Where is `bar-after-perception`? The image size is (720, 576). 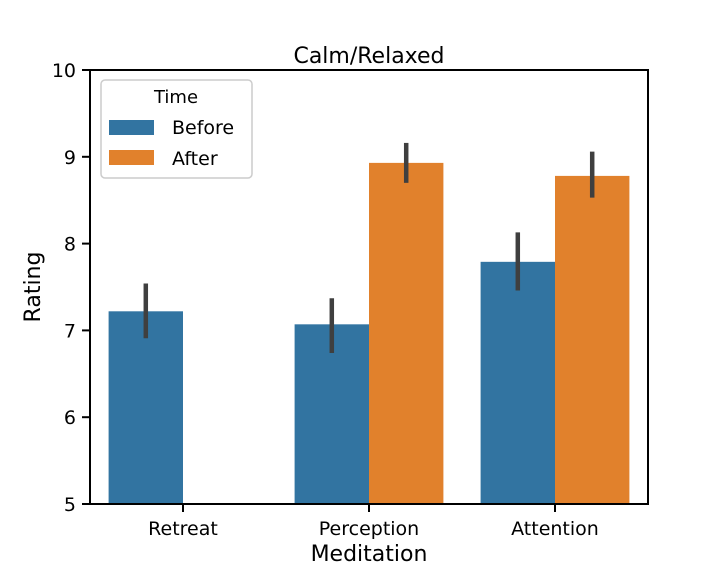
bar-after-perception is located at coordinates (406, 333).